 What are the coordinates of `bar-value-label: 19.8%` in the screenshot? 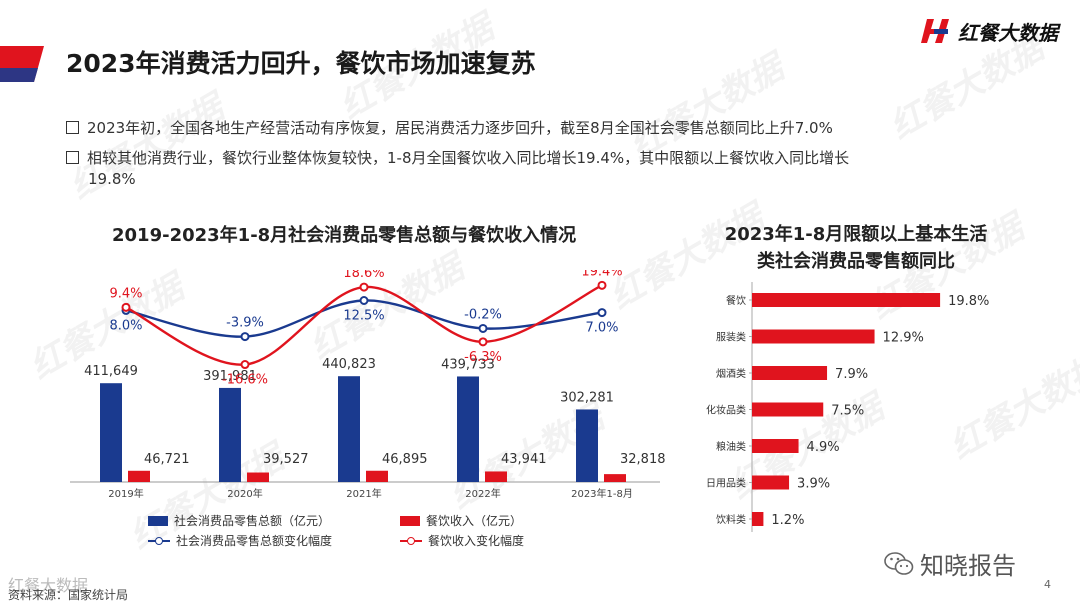 It's located at (968, 301).